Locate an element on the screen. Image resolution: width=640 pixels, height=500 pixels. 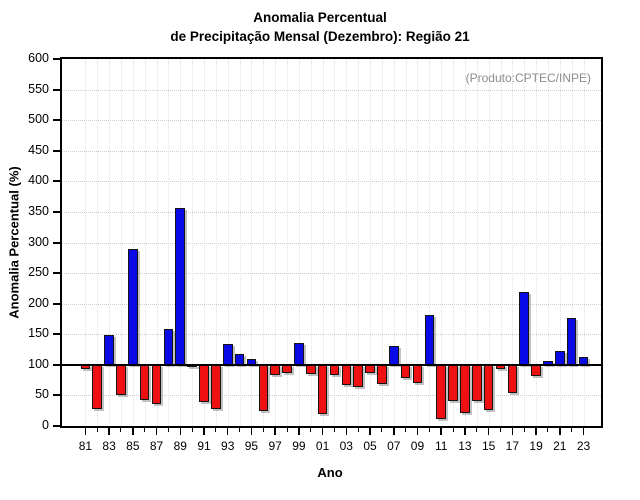
y-tick-label-100: 100 is located at coordinates (38, 363).